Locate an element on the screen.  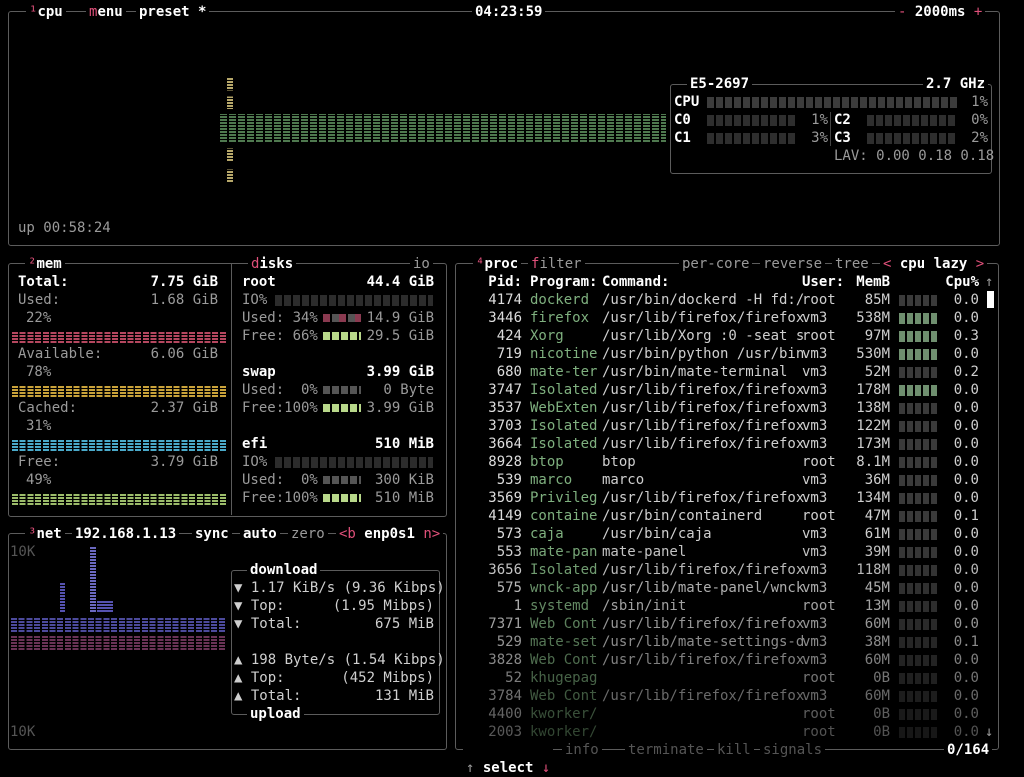
terminate-button: terminate is located at coordinates (666, 750).